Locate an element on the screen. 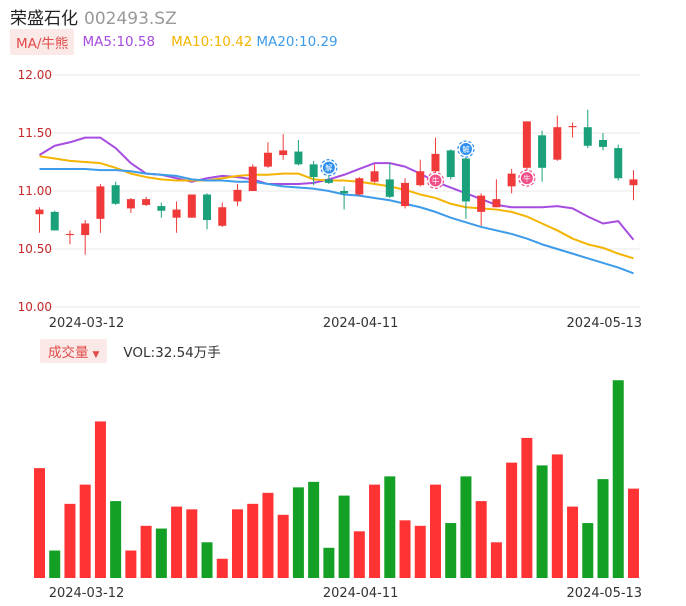 The height and width of the screenshot is (606, 686). stock-title: 荣盛石化 002493.SZ is located at coordinates (93, 16).